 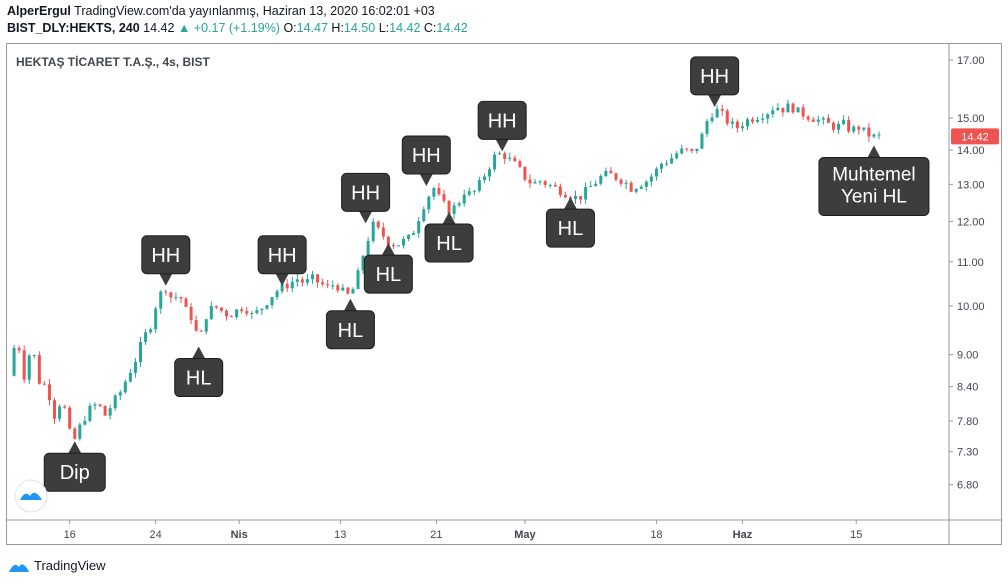 I want to click on callout-box, so click(x=715, y=76).